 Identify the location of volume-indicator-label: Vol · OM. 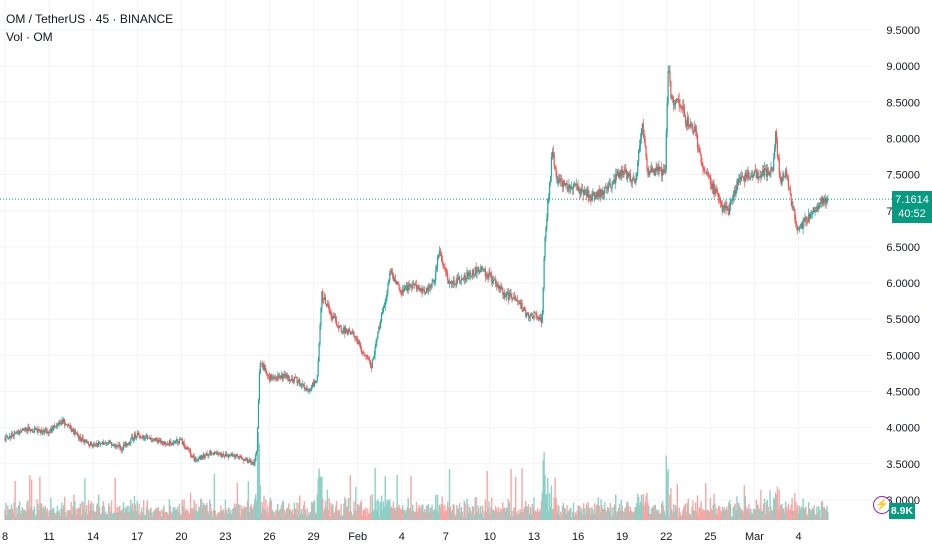
(29, 37).